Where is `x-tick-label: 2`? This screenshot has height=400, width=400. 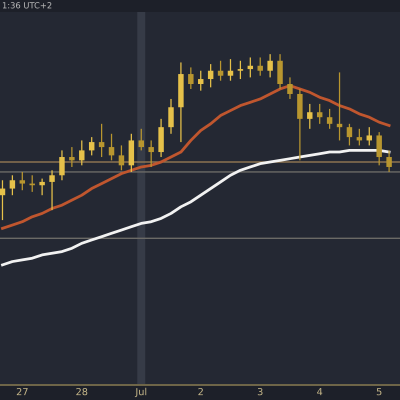
x-tick-label: 2 is located at coordinates (200, 392).